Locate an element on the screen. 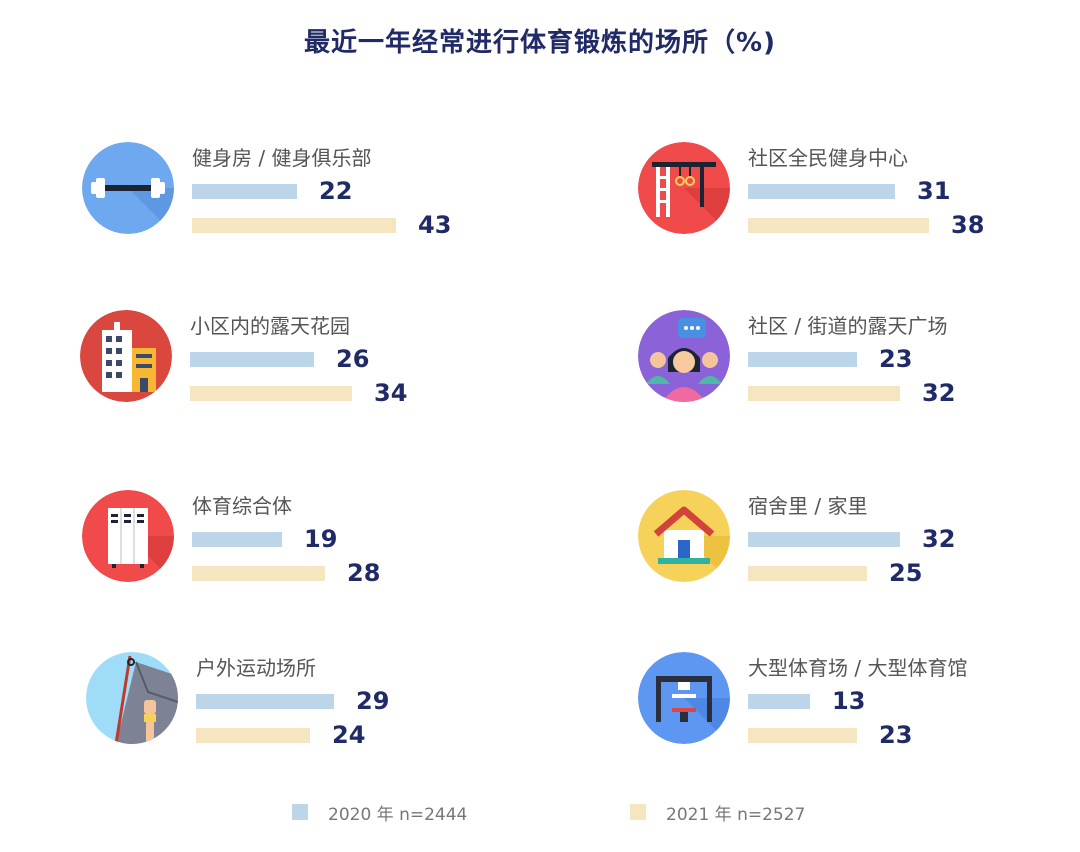 The height and width of the screenshot is (852, 1080). dumbbell-icon is located at coordinates (128, 188).